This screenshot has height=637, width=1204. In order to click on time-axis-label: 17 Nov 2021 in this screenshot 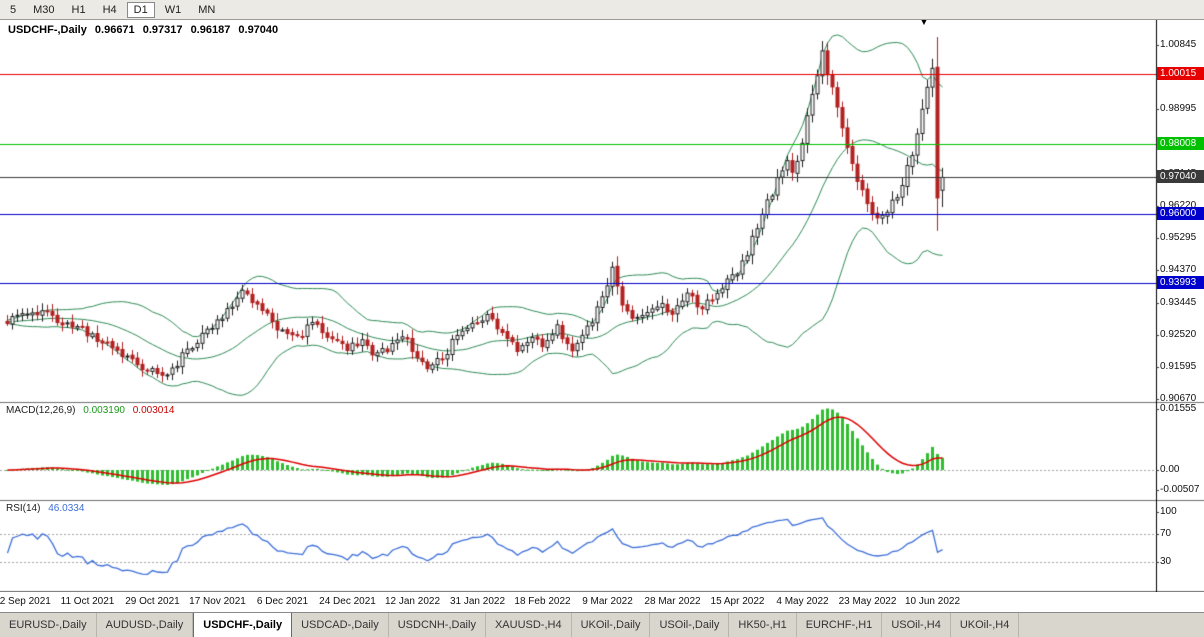, I will do `click(217, 601)`.